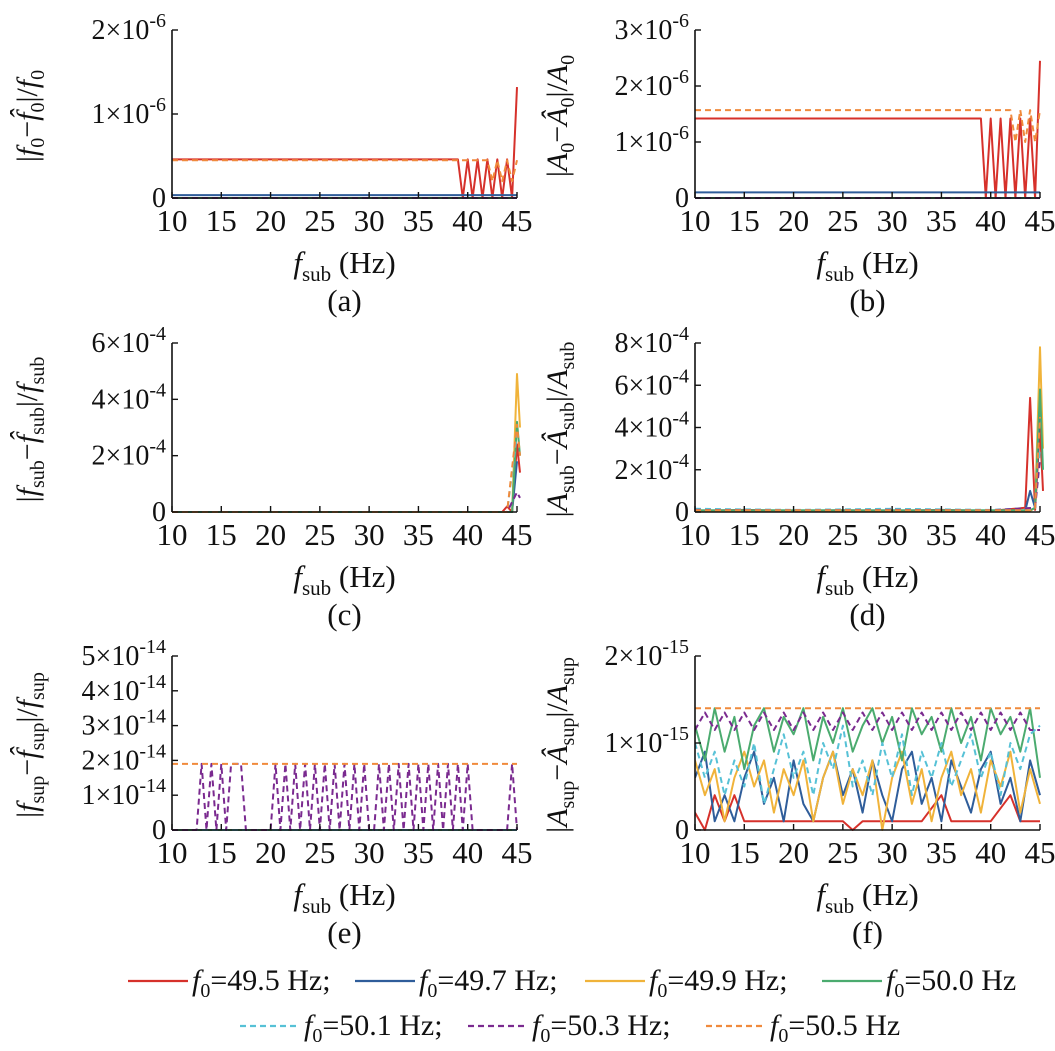  I want to click on y-axis-label: |fsup−f̂sup|/fsup, so click(29, 745).